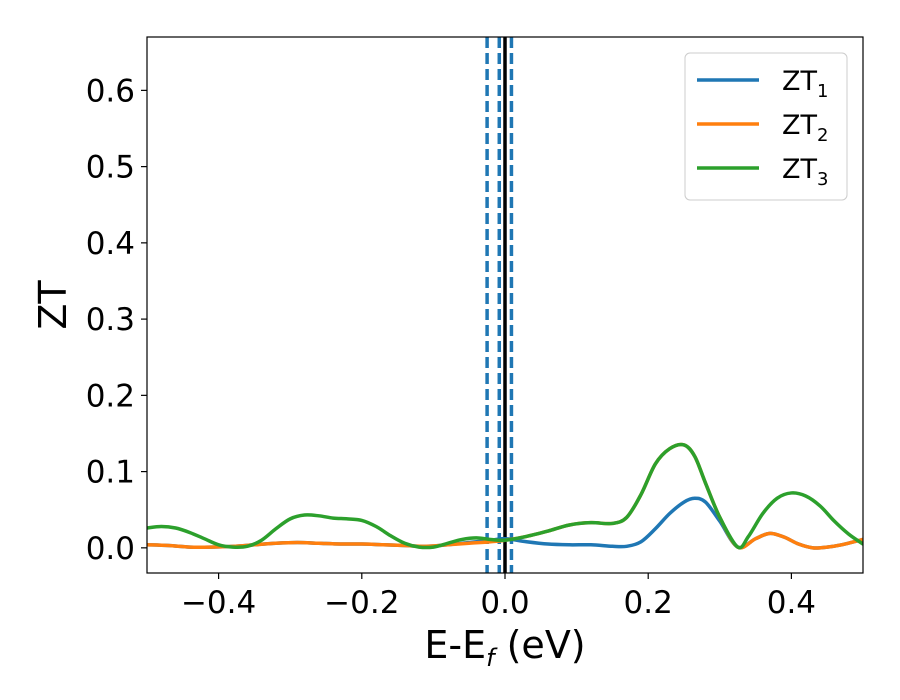  Describe the element at coordinates (218, 603) in the screenshot. I see `x-tick-label: −0.4` at that location.